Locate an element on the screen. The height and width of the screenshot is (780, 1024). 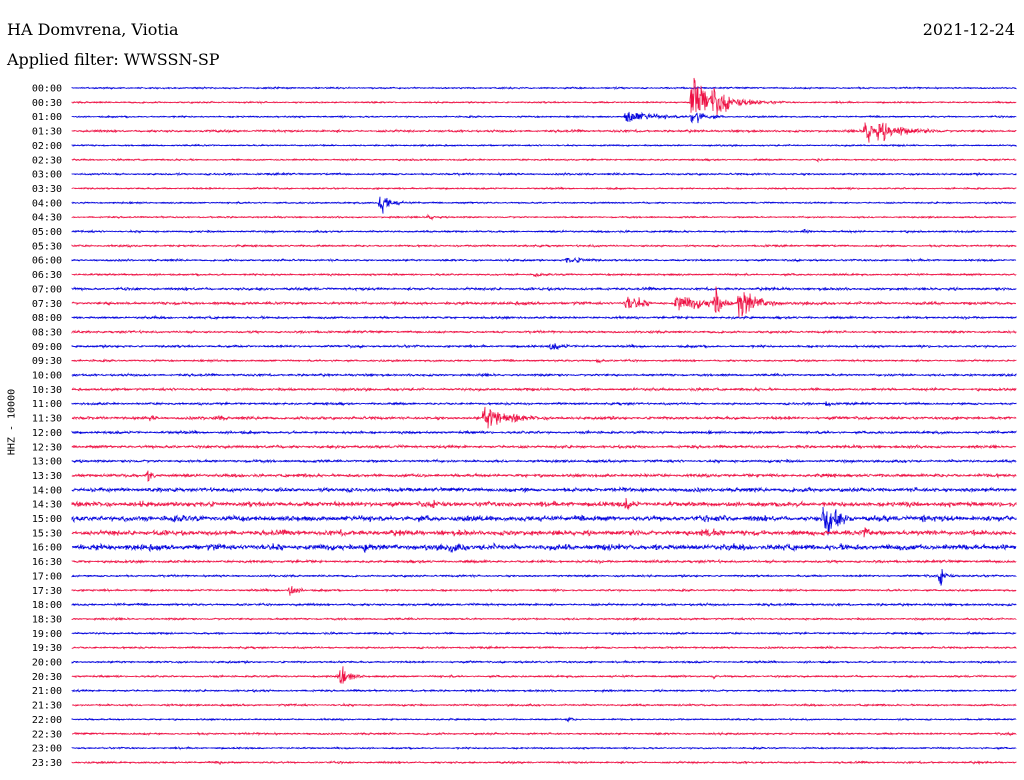
time-label: 13:30 is located at coordinates (47, 476).